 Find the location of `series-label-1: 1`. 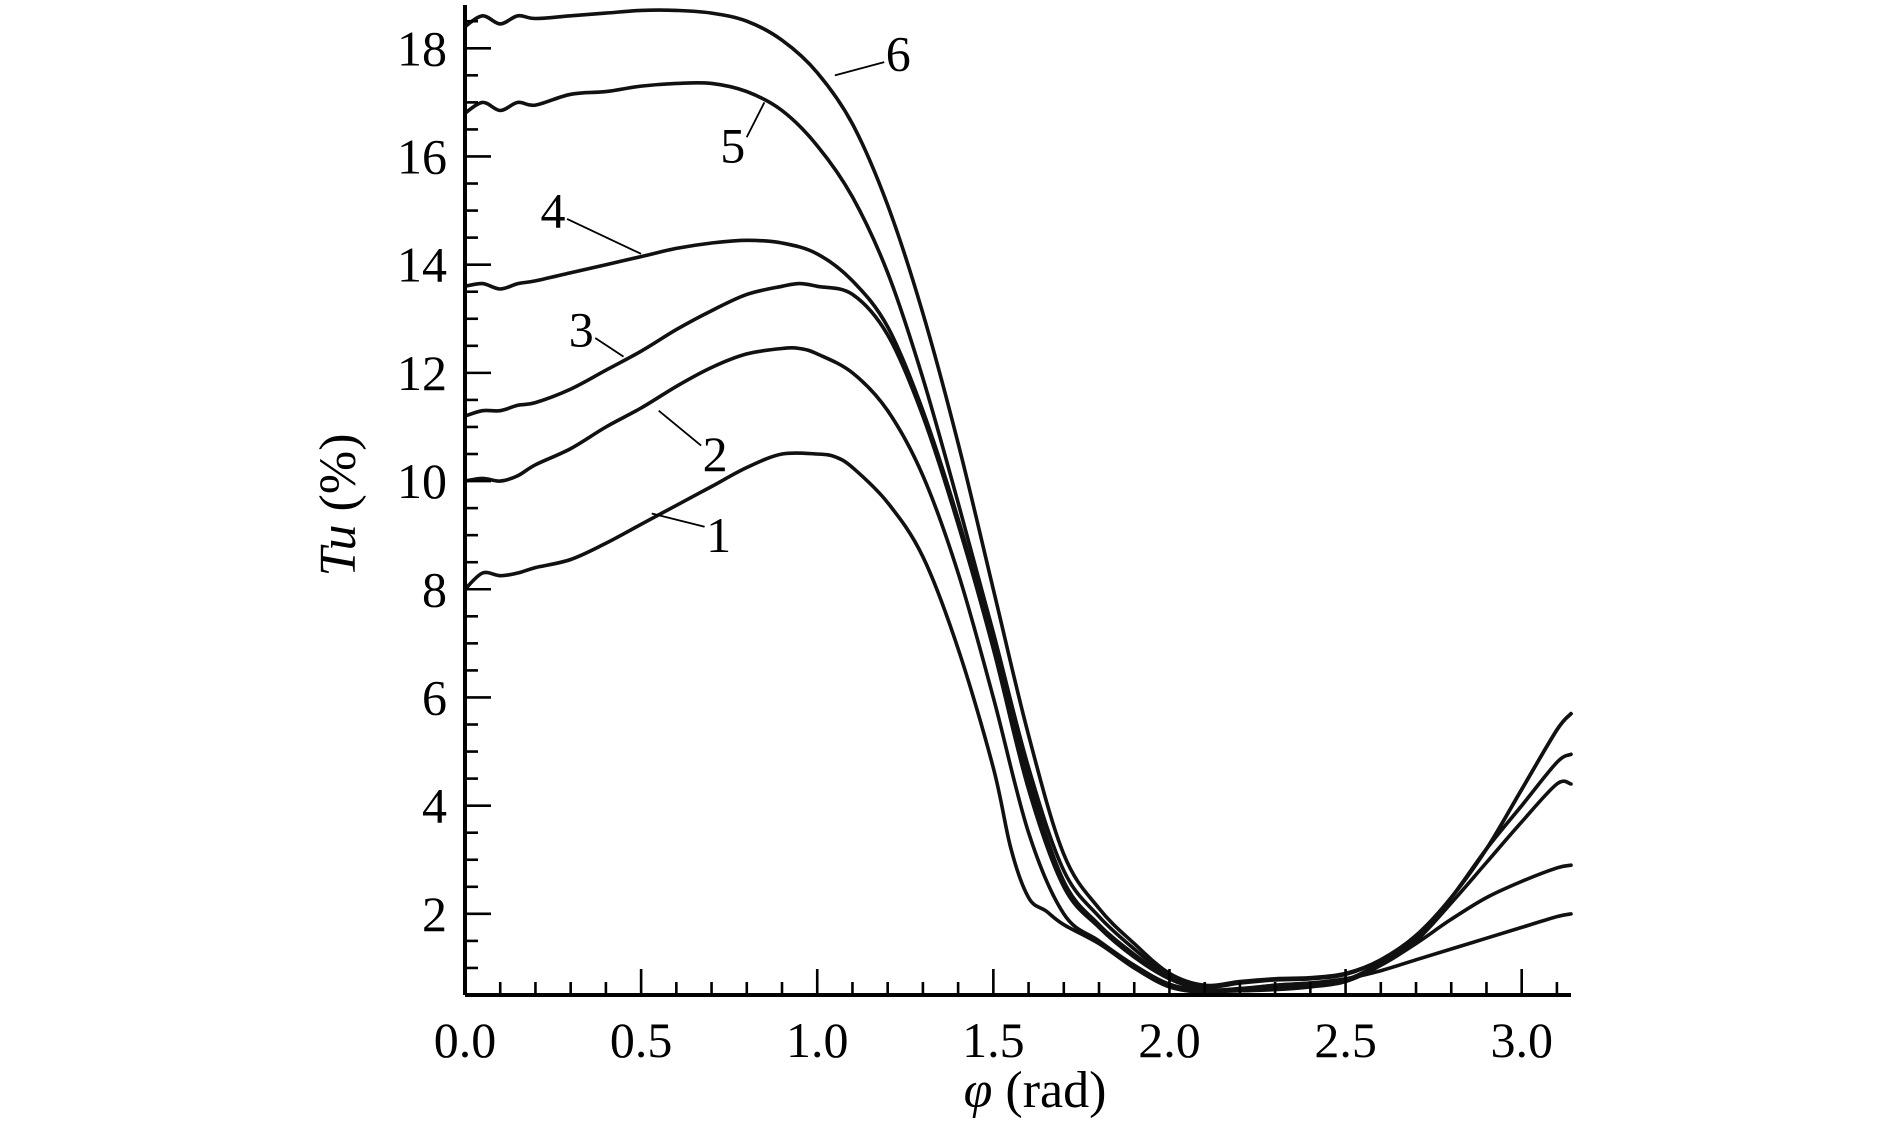

series-label-1: 1 is located at coordinates (718, 535).